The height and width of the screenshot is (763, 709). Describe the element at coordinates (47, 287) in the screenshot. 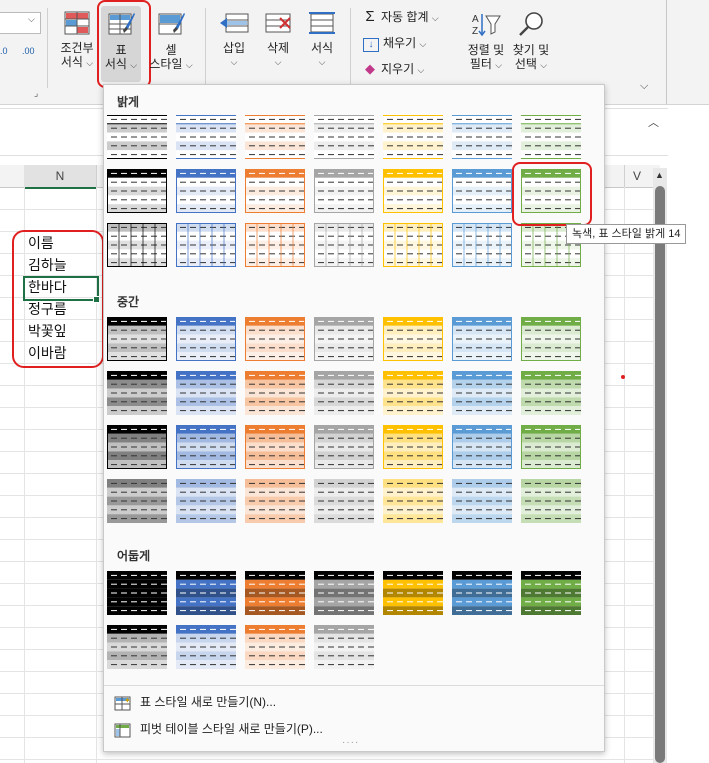

I see `cell-n-name-active: 한바다` at that location.